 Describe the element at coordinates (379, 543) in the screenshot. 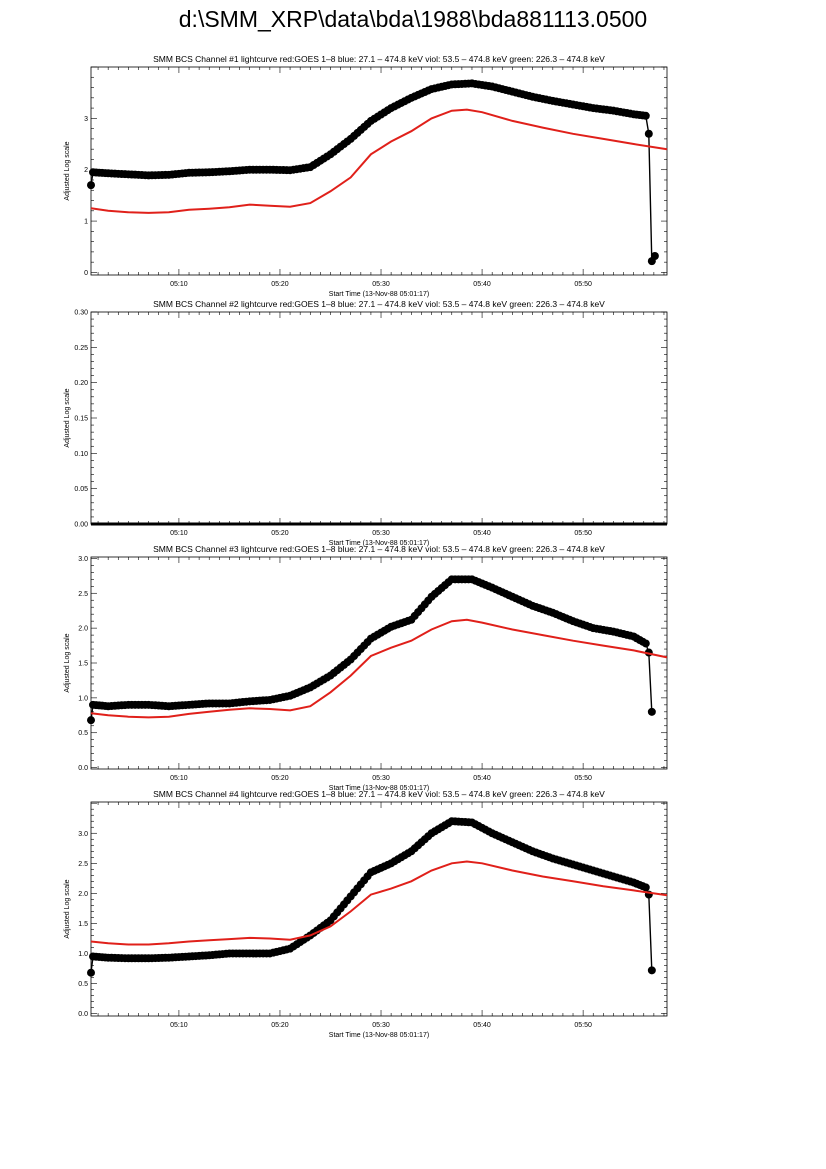

I see `panel-2-xlabel: Start Time (13-Nov-88 05:01:17)` at that location.